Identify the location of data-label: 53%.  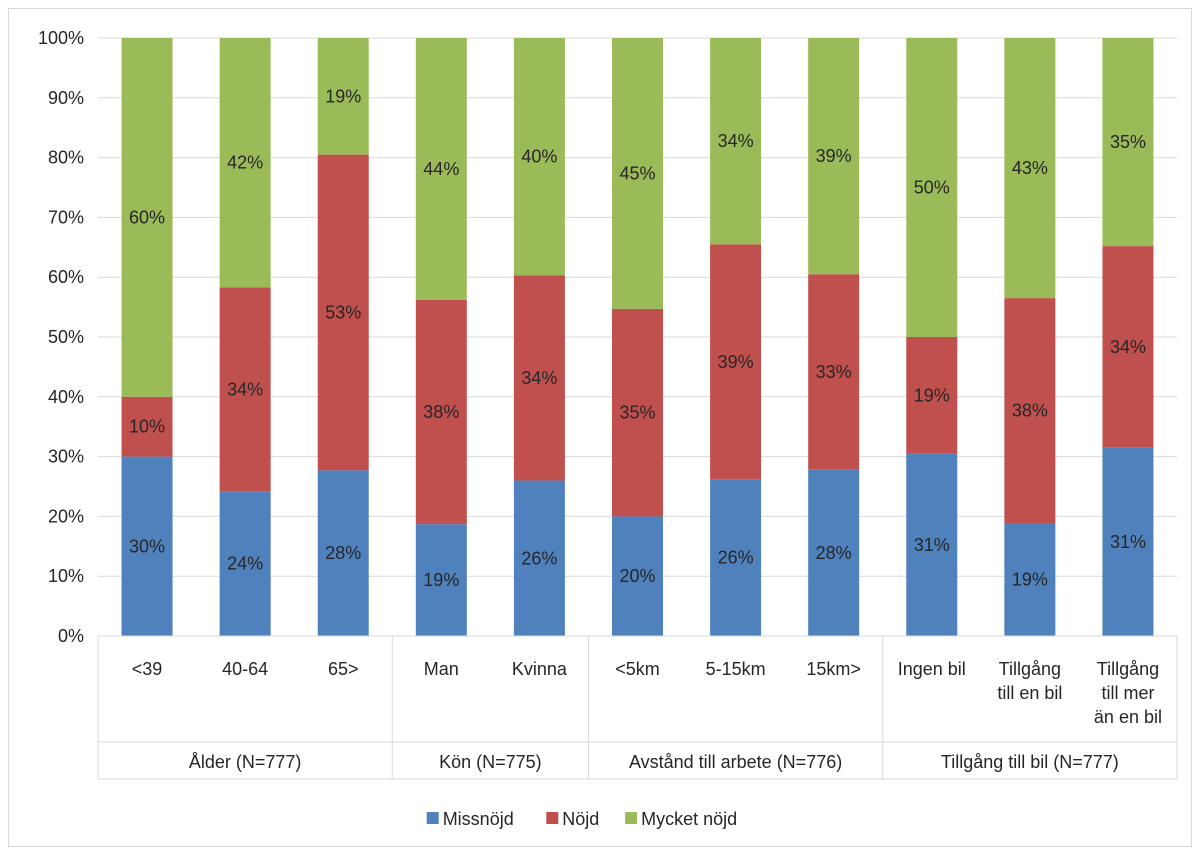
(343, 312).